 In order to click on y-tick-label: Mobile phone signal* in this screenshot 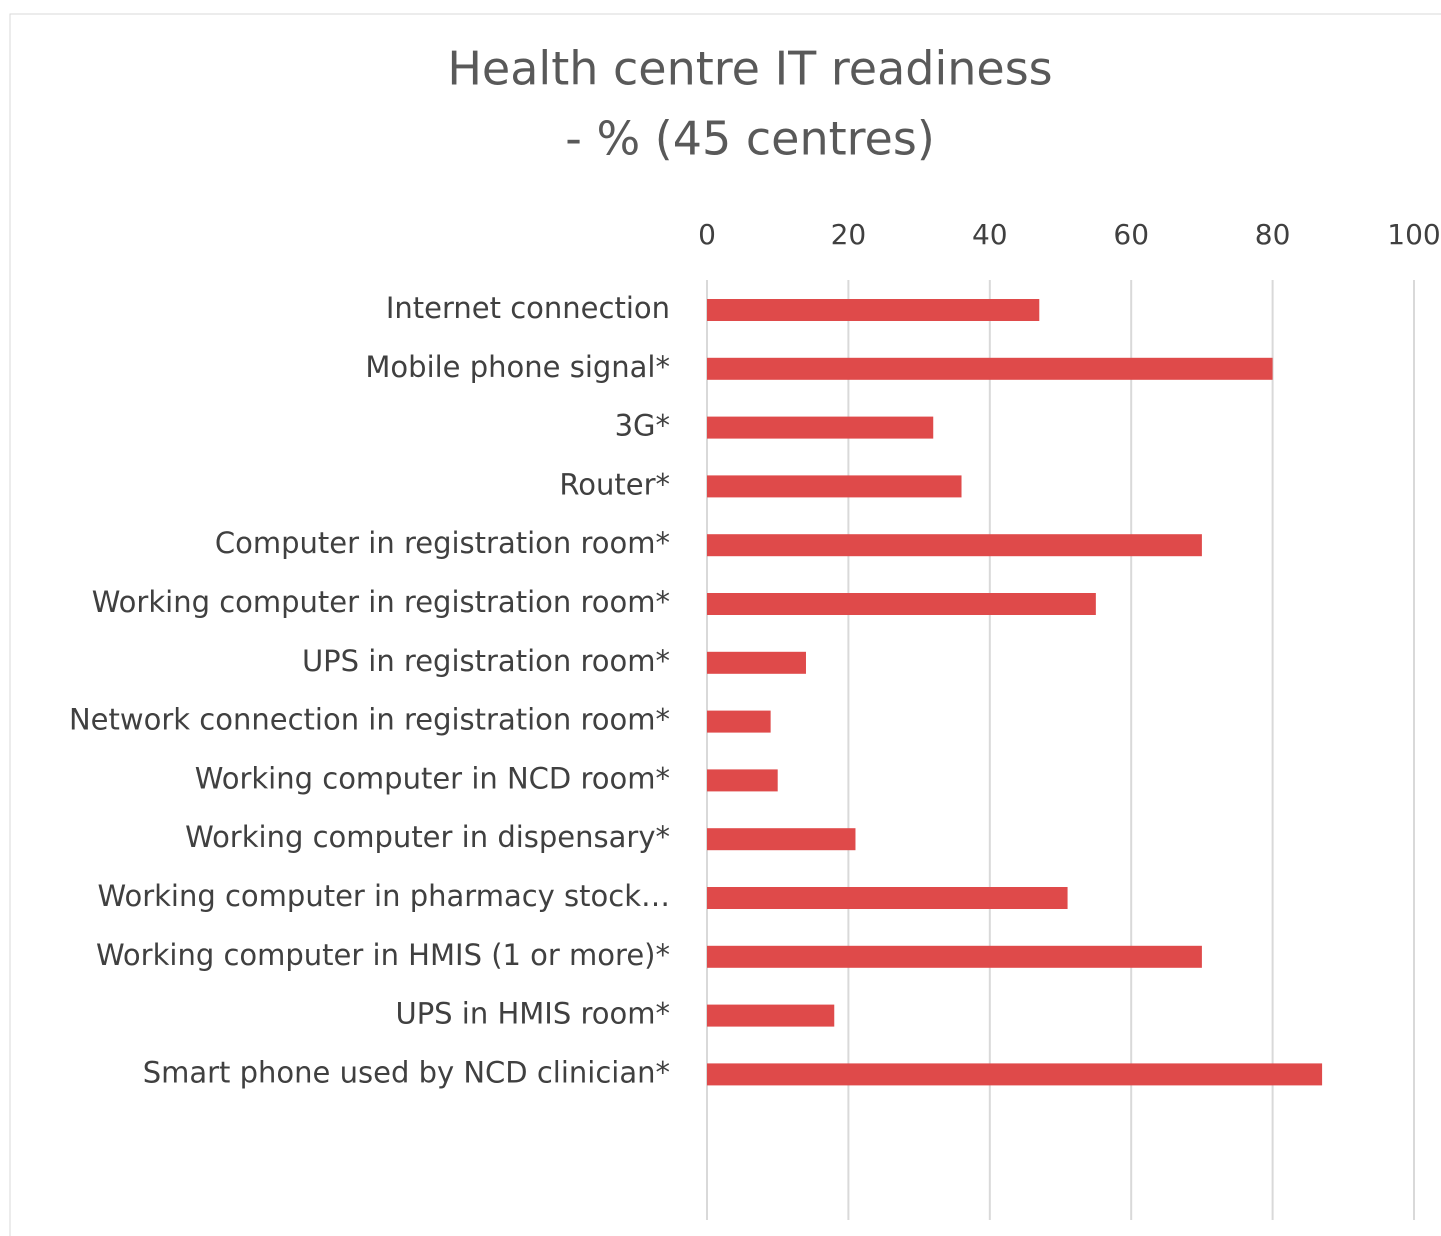, I will do `click(517, 367)`.